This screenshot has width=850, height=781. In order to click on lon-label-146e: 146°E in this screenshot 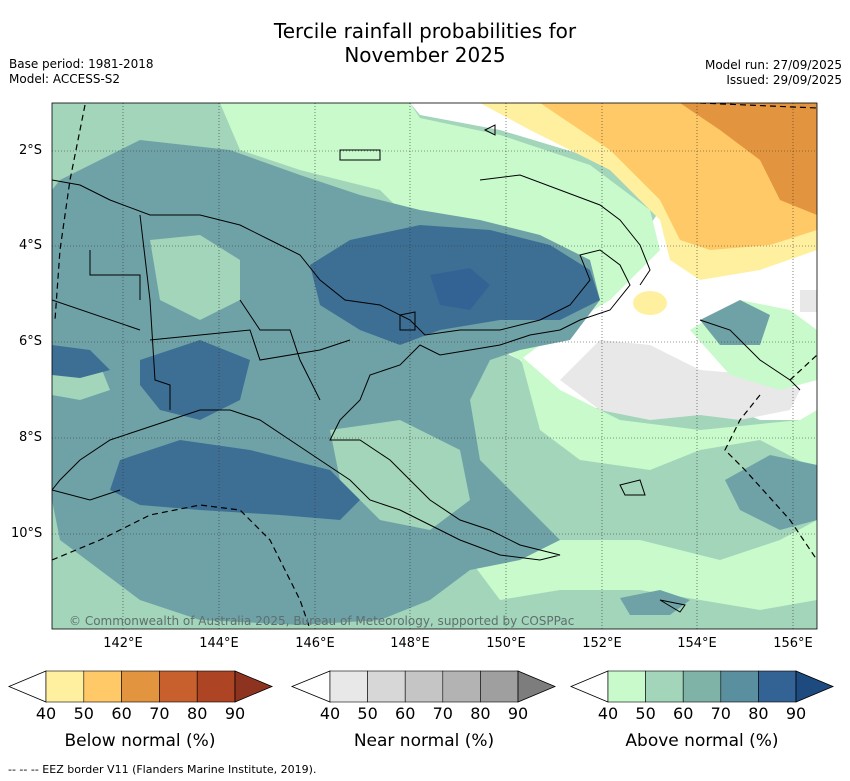, I will do `click(315, 643)`.